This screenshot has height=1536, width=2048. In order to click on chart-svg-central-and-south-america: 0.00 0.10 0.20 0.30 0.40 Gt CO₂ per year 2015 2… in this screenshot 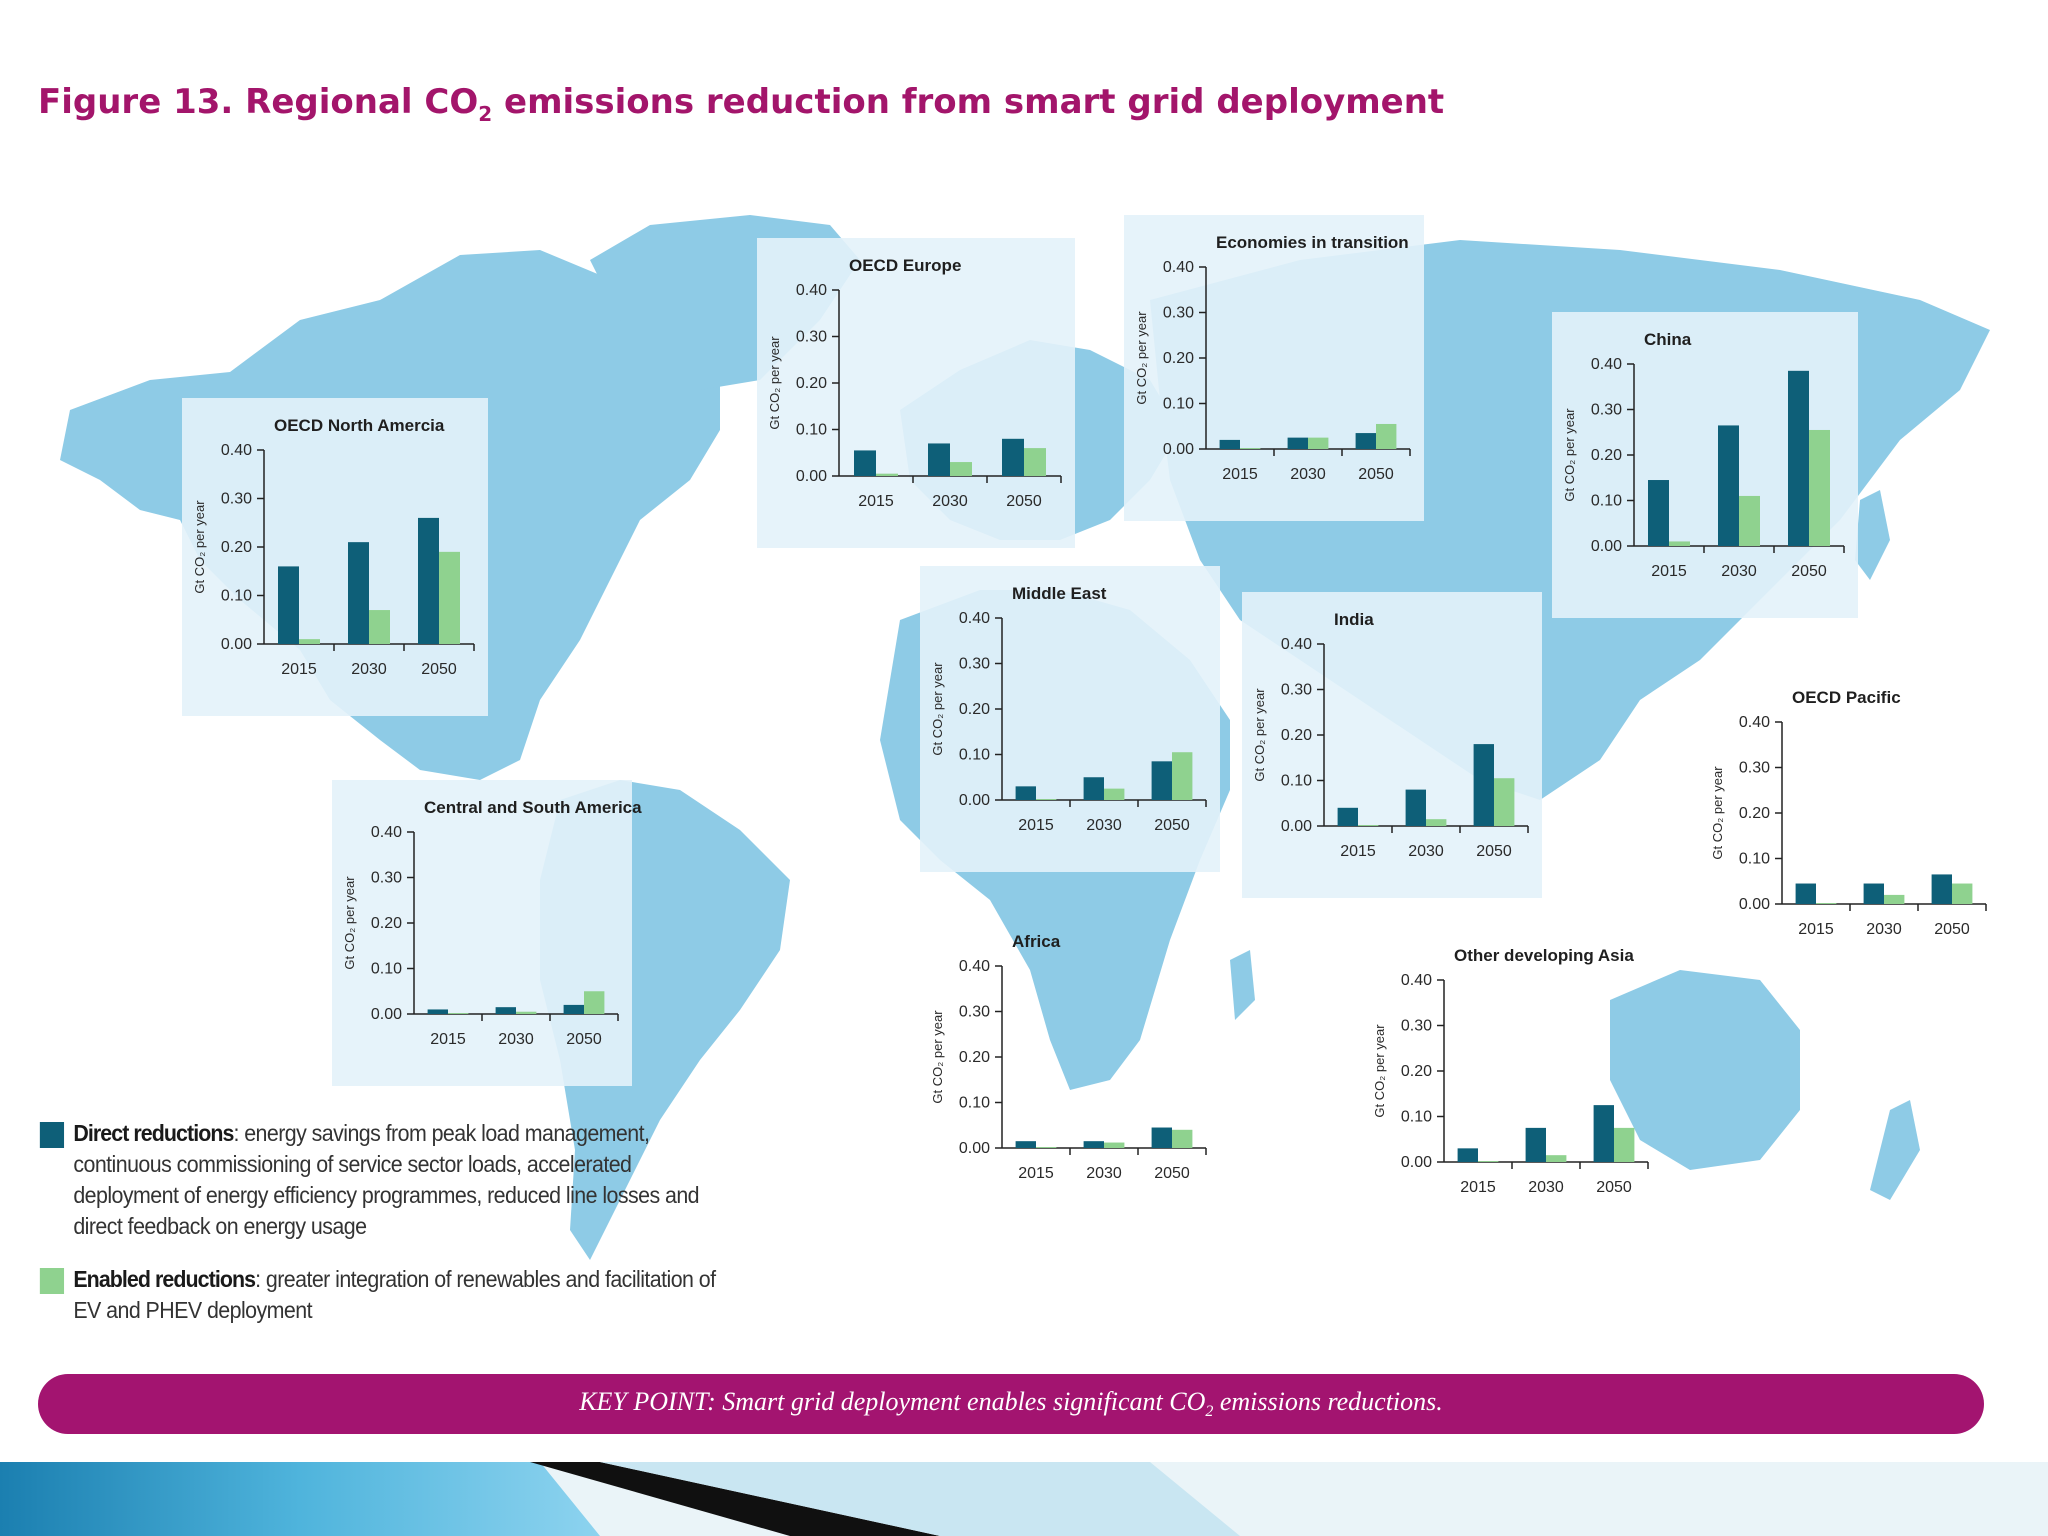, I will do `click(482, 933)`.